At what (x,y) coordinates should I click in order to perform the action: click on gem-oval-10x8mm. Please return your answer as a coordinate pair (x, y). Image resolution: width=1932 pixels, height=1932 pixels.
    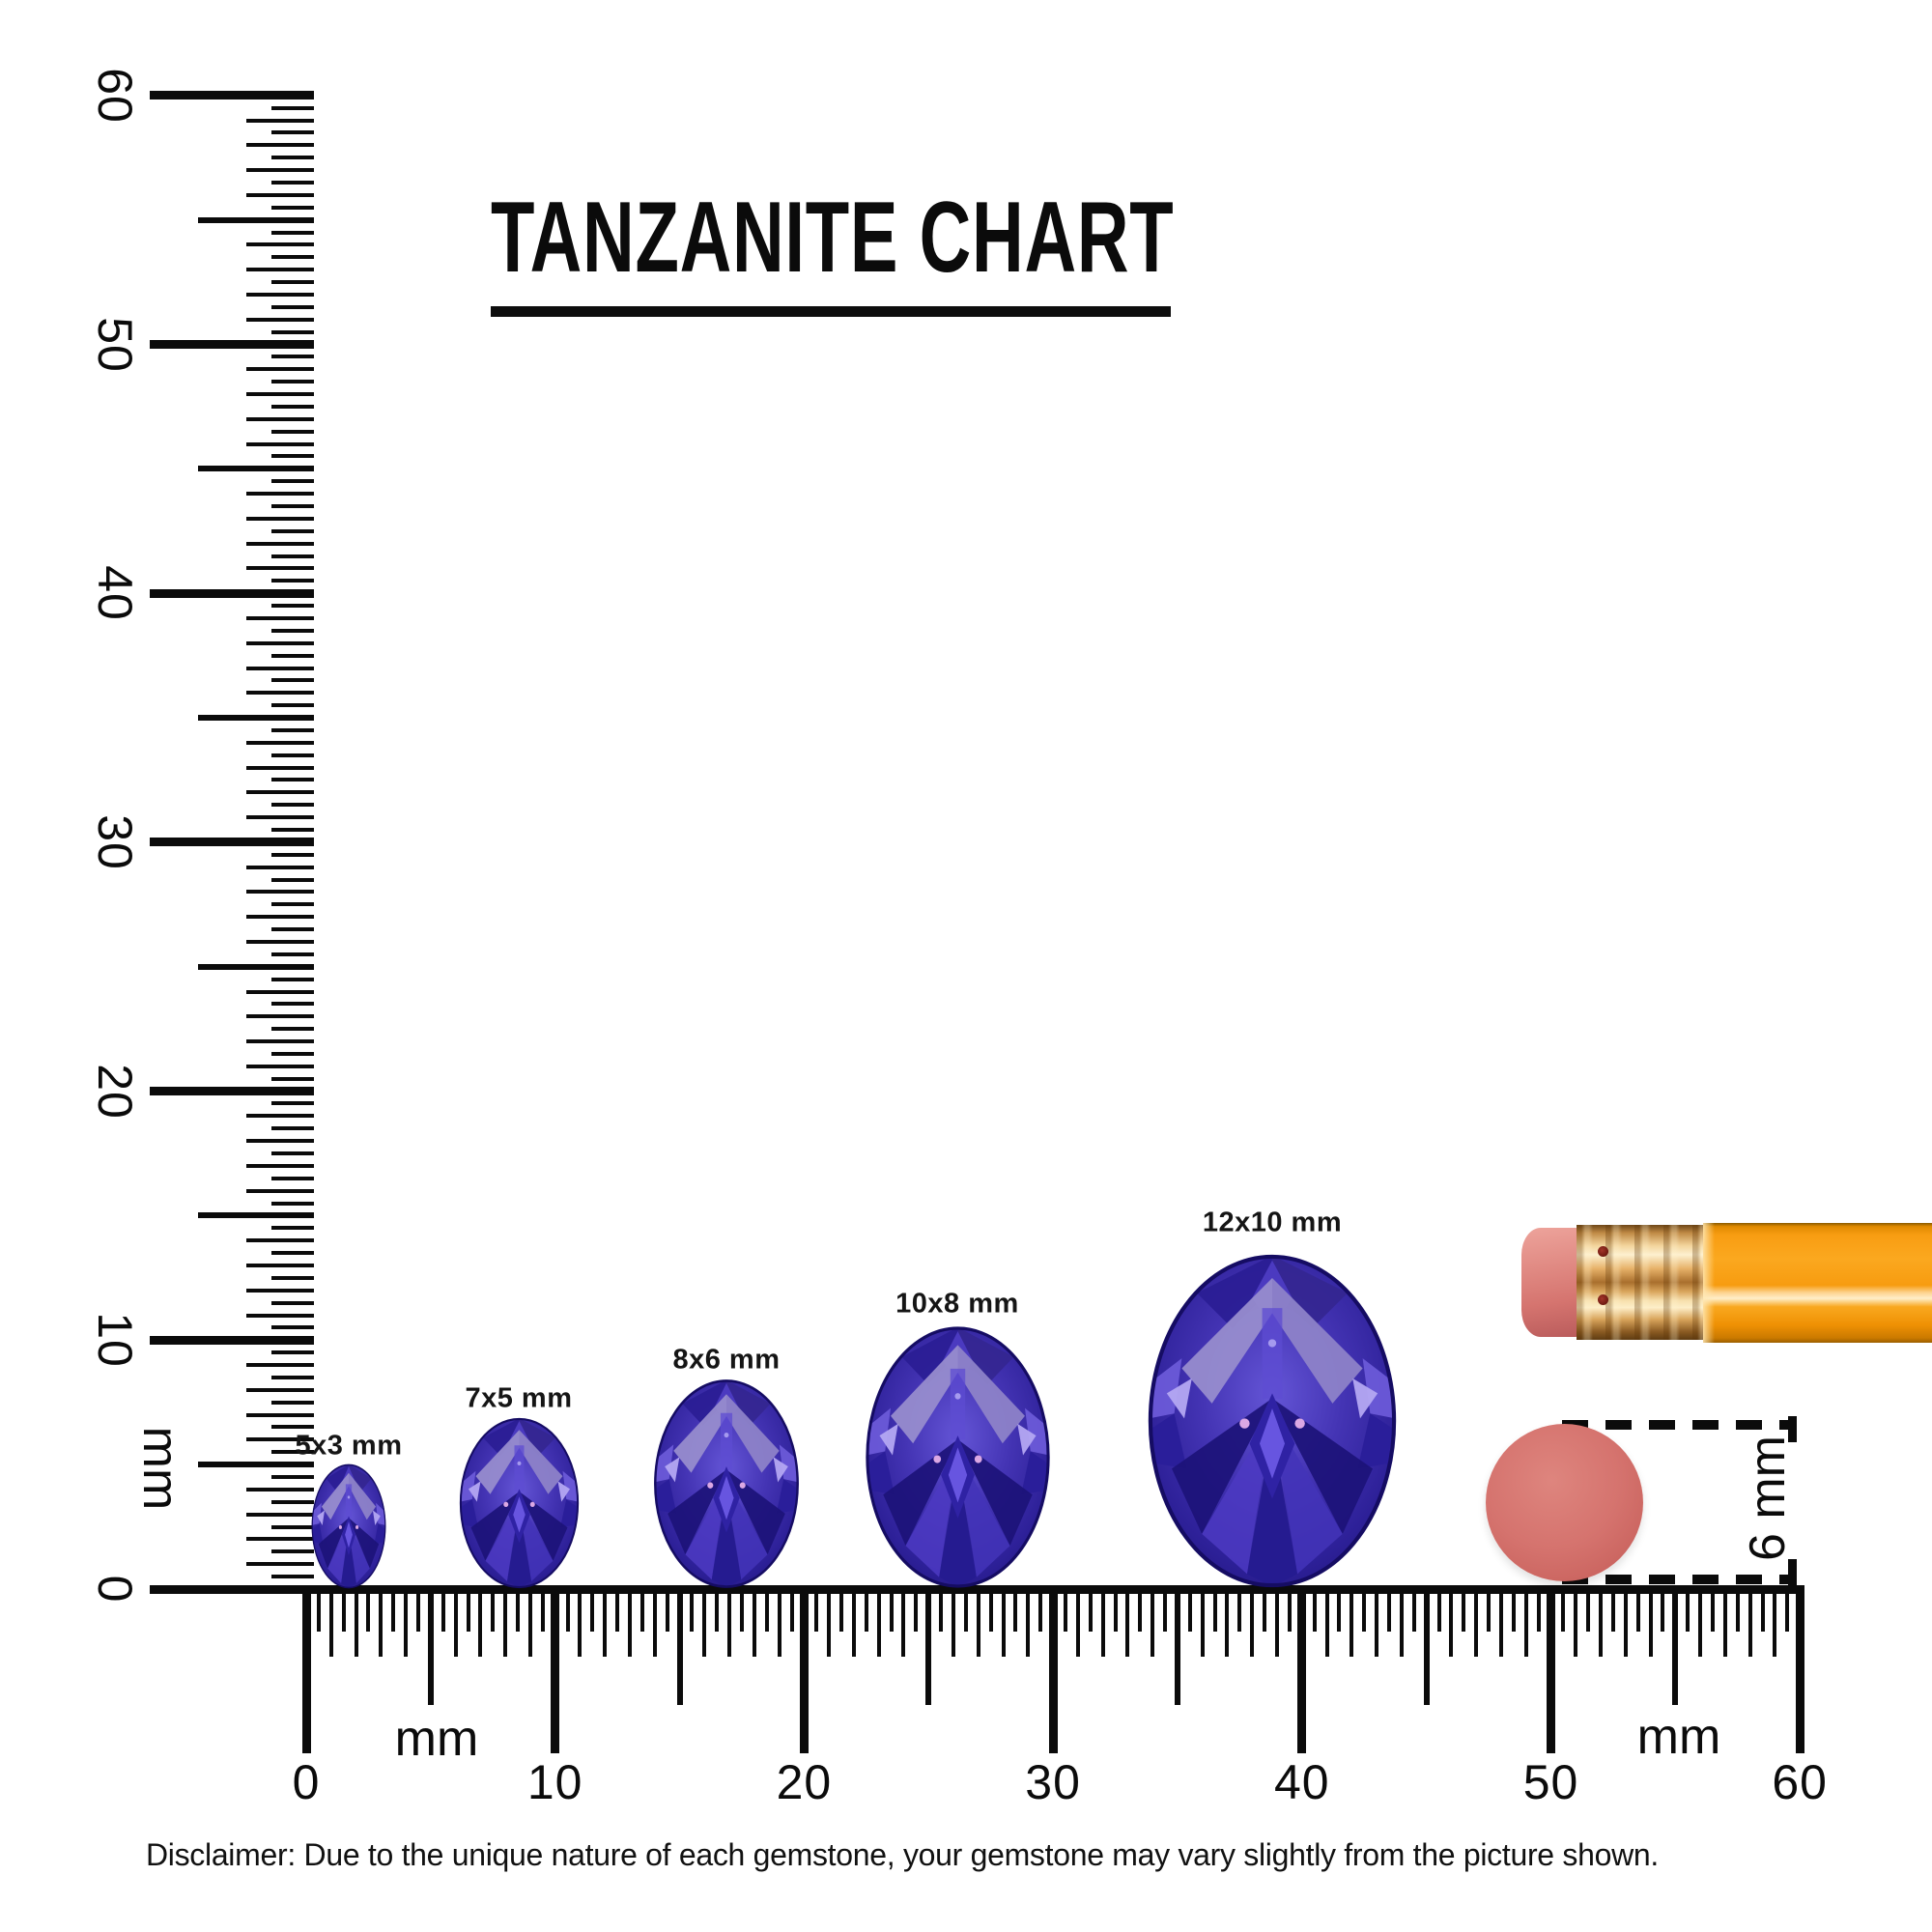
    Looking at the image, I should click on (958, 1457).